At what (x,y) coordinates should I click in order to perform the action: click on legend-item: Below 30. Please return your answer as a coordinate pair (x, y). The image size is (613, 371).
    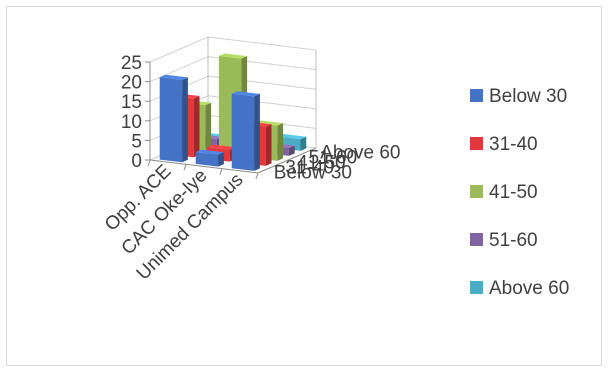
    Looking at the image, I should click on (518, 96).